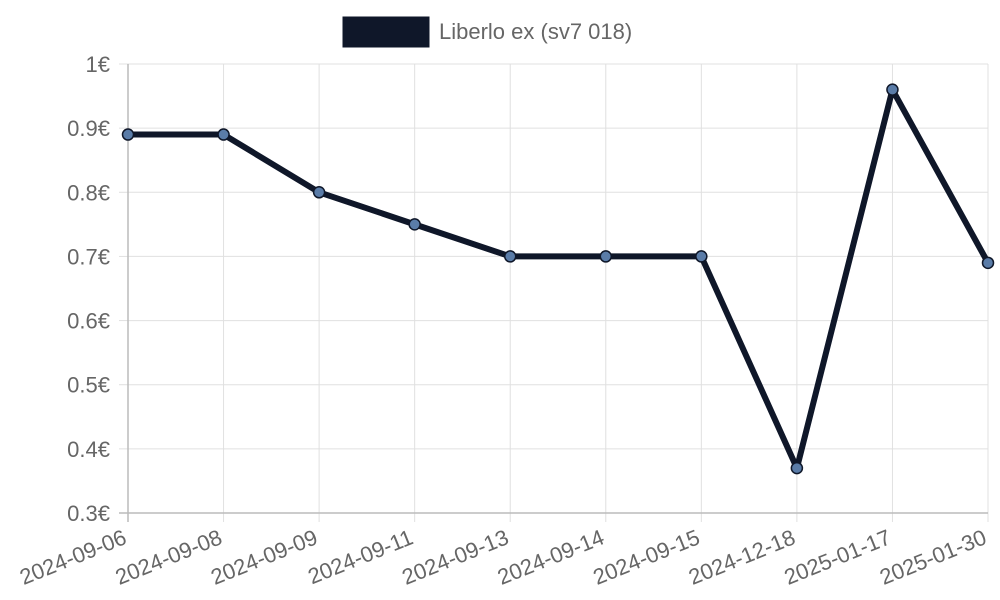 The image size is (1000, 600). Describe the element at coordinates (169, 556) in the screenshot. I see `x-tick-label: 2024-09-08` at that location.